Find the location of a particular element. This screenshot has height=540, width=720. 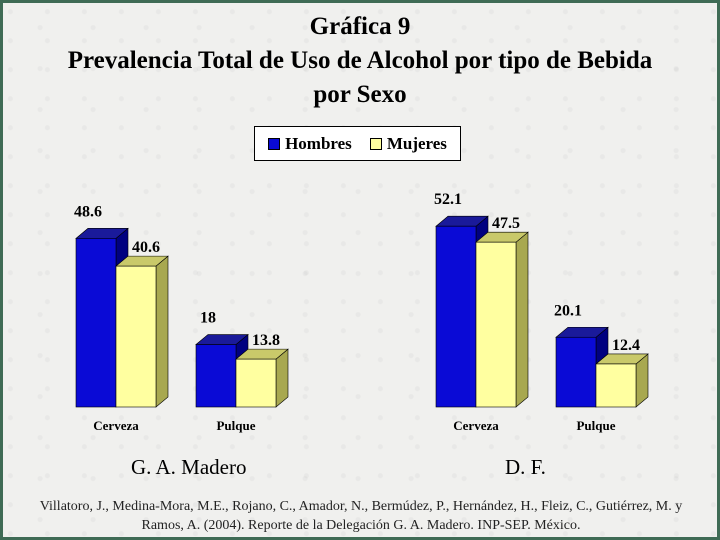

legend-label-mujeres: Mujeres is located at coordinates (416, 143).